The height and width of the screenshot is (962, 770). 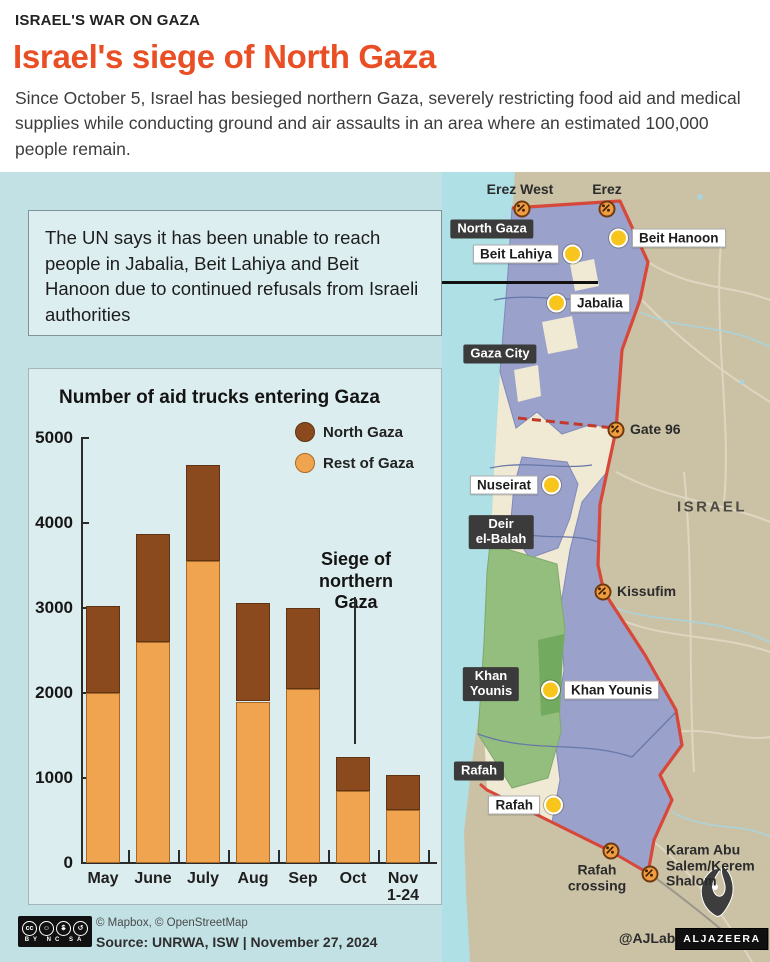 What do you see at coordinates (492, 229) in the screenshot?
I see `governorate-label: North Gaza` at bounding box center [492, 229].